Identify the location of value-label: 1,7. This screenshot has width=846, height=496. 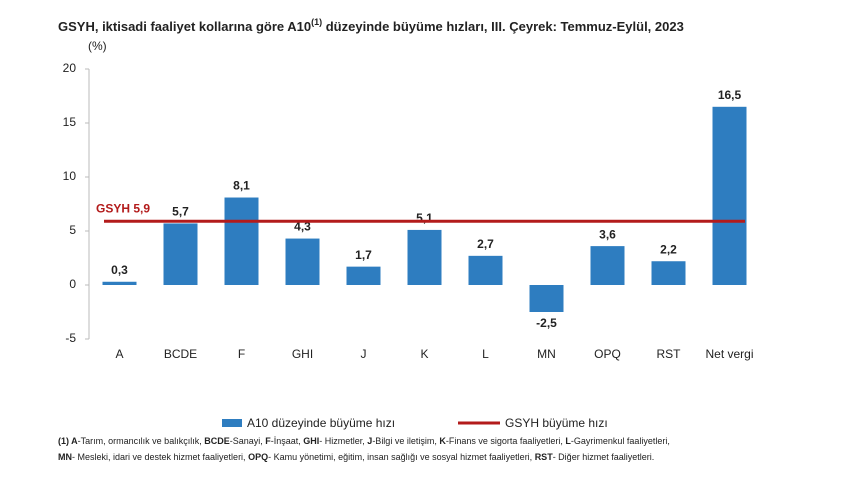
(363, 255).